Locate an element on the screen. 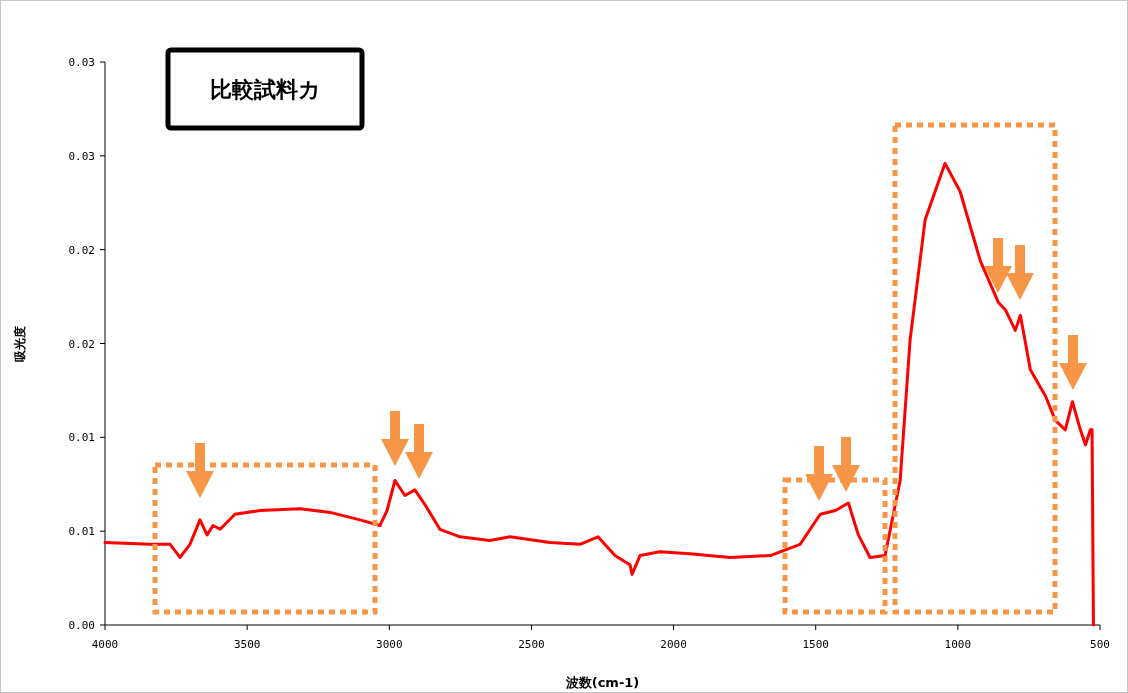  x-axis-title: 波数(cm-1) is located at coordinates (602, 682).